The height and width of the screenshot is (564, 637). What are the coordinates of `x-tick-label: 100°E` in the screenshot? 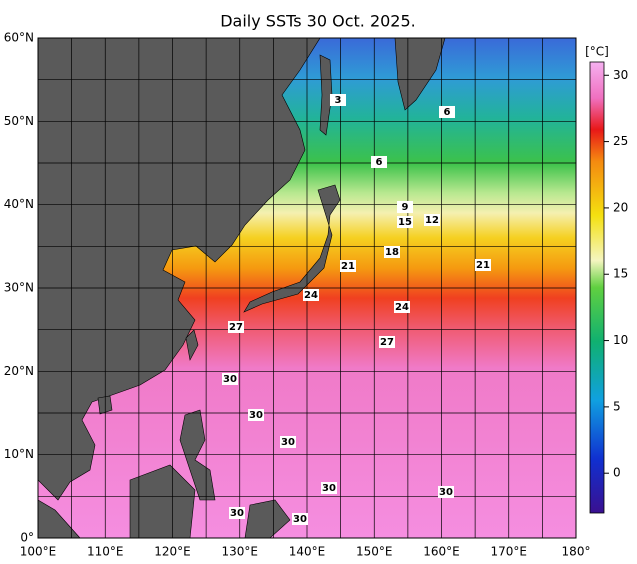 It's located at (38, 552).